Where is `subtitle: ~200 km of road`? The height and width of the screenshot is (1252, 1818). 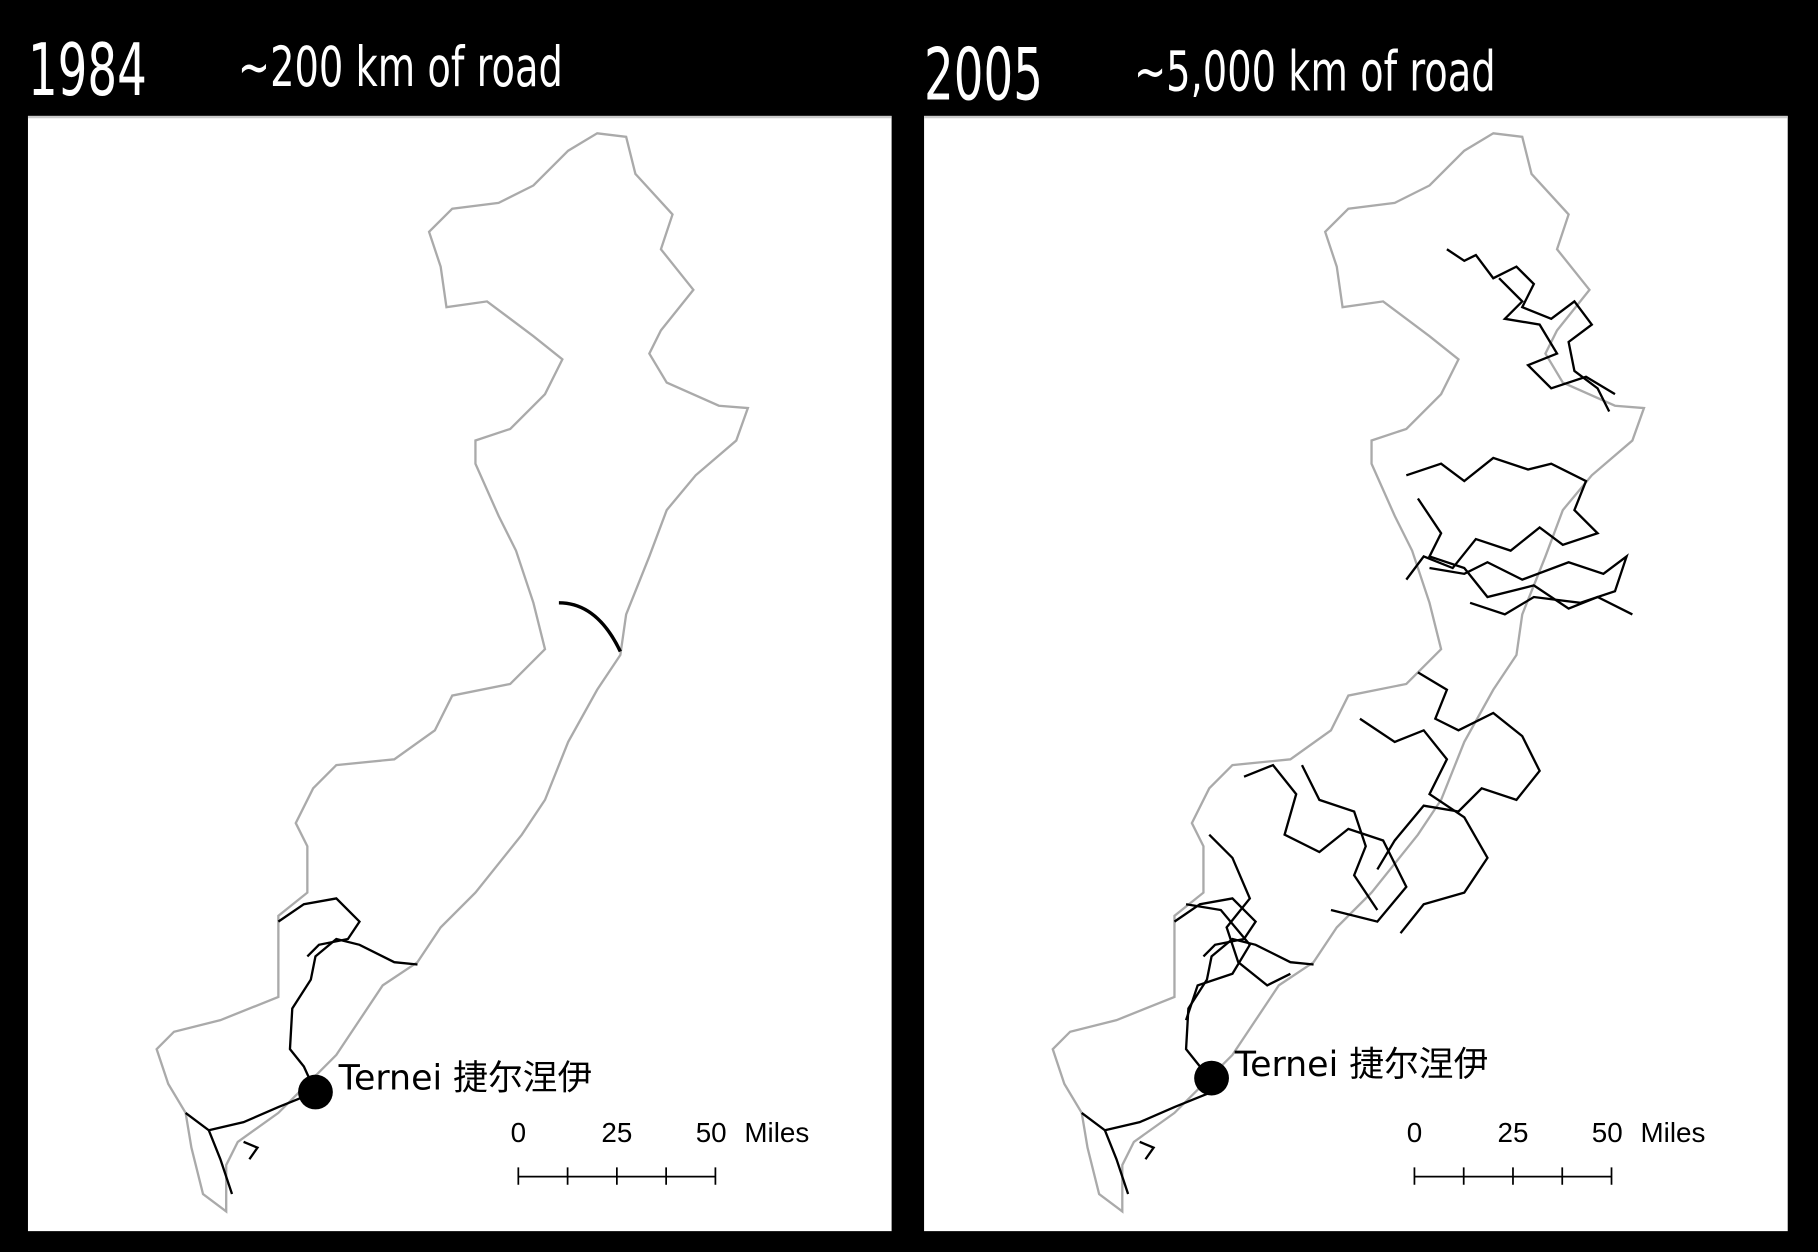
subtitle: ~200 km of road is located at coordinates (400, 68).